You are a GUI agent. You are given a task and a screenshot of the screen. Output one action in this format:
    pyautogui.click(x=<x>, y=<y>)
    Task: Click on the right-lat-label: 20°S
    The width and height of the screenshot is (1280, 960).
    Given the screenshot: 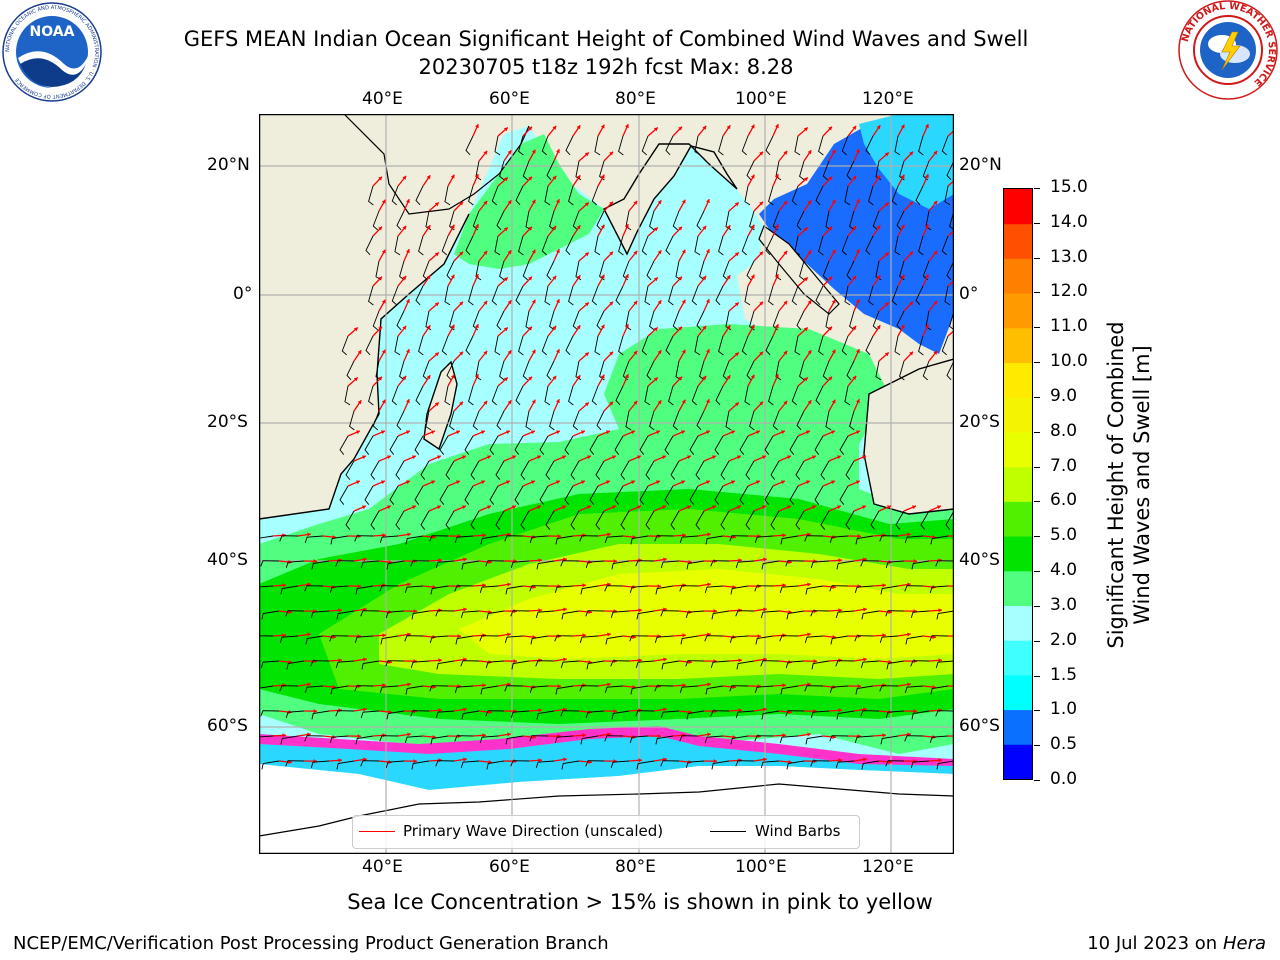 What is the action you would take?
    pyautogui.click(x=979, y=422)
    